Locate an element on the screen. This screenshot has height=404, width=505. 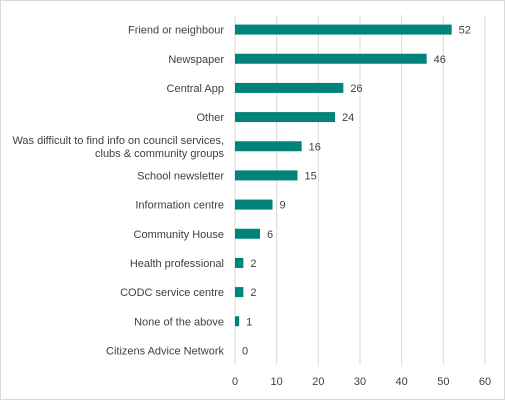
data-label: 15 is located at coordinates (311, 176).